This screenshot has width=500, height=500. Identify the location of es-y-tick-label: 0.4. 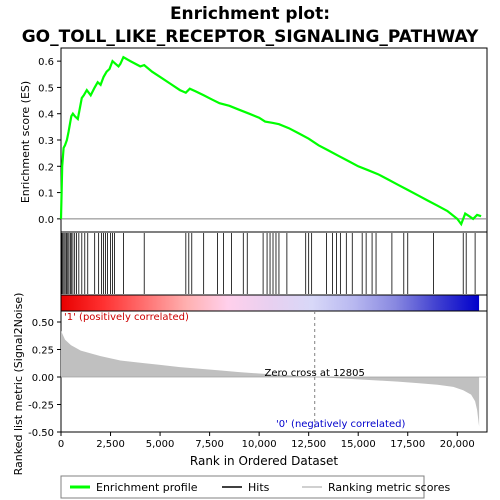
(46, 115).